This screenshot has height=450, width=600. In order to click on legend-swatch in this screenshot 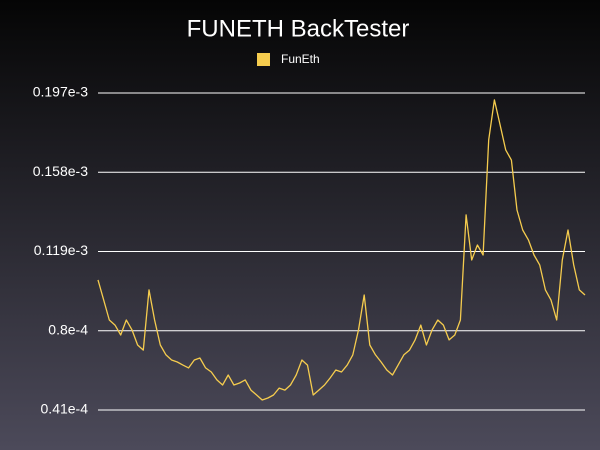, I will do `click(263, 59)`.